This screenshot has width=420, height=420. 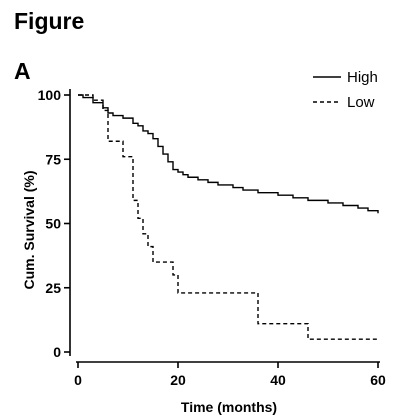 What do you see at coordinates (229, 407) in the screenshot?
I see `x-axis-title: Time (months)` at bounding box center [229, 407].